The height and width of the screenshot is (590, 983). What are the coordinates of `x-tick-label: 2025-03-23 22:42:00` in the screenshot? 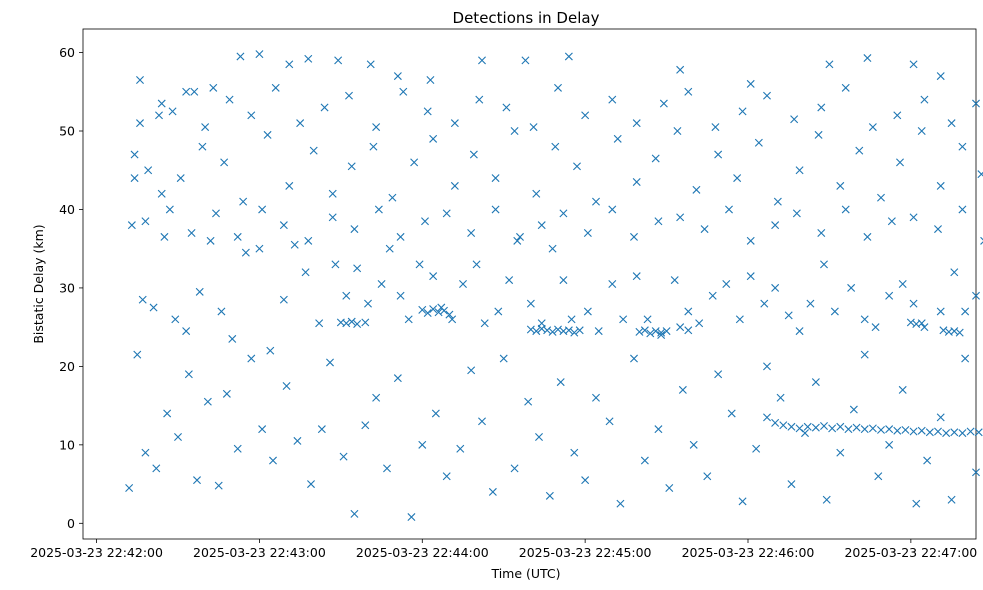 It's located at (96, 552).